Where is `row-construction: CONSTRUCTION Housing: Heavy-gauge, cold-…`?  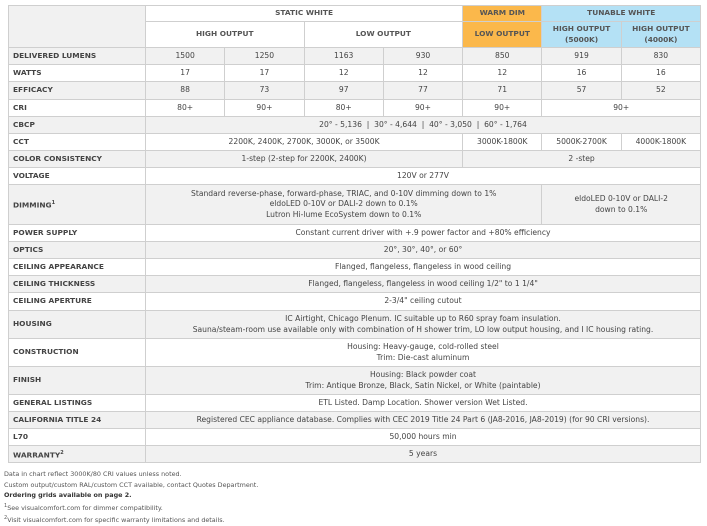
row-construction: CONSTRUCTION Housing: Heavy-gauge, cold-… is located at coordinates (354, 352).